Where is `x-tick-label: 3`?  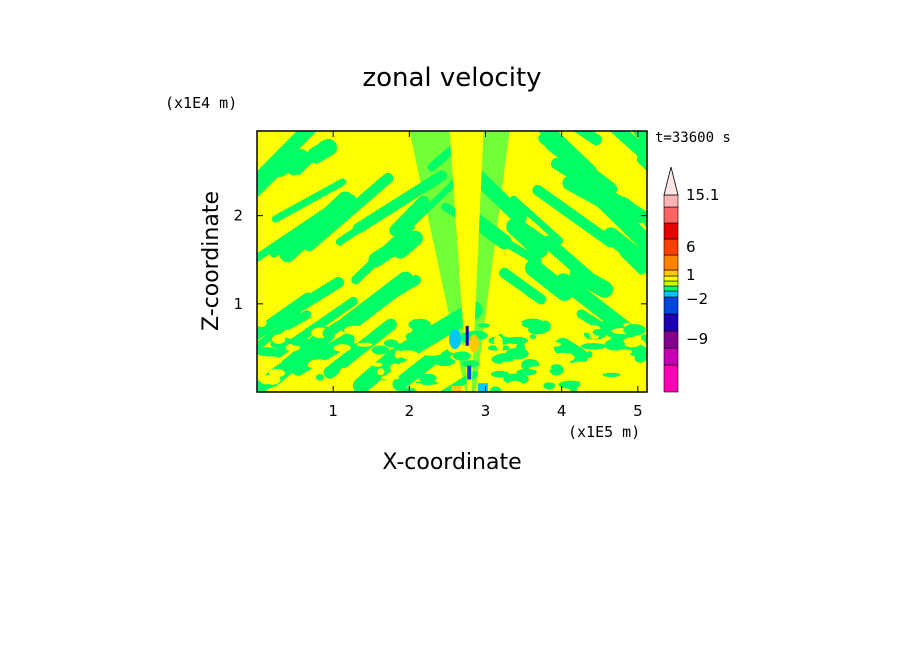 x-tick-label: 3 is located at coordinates (486, 411).